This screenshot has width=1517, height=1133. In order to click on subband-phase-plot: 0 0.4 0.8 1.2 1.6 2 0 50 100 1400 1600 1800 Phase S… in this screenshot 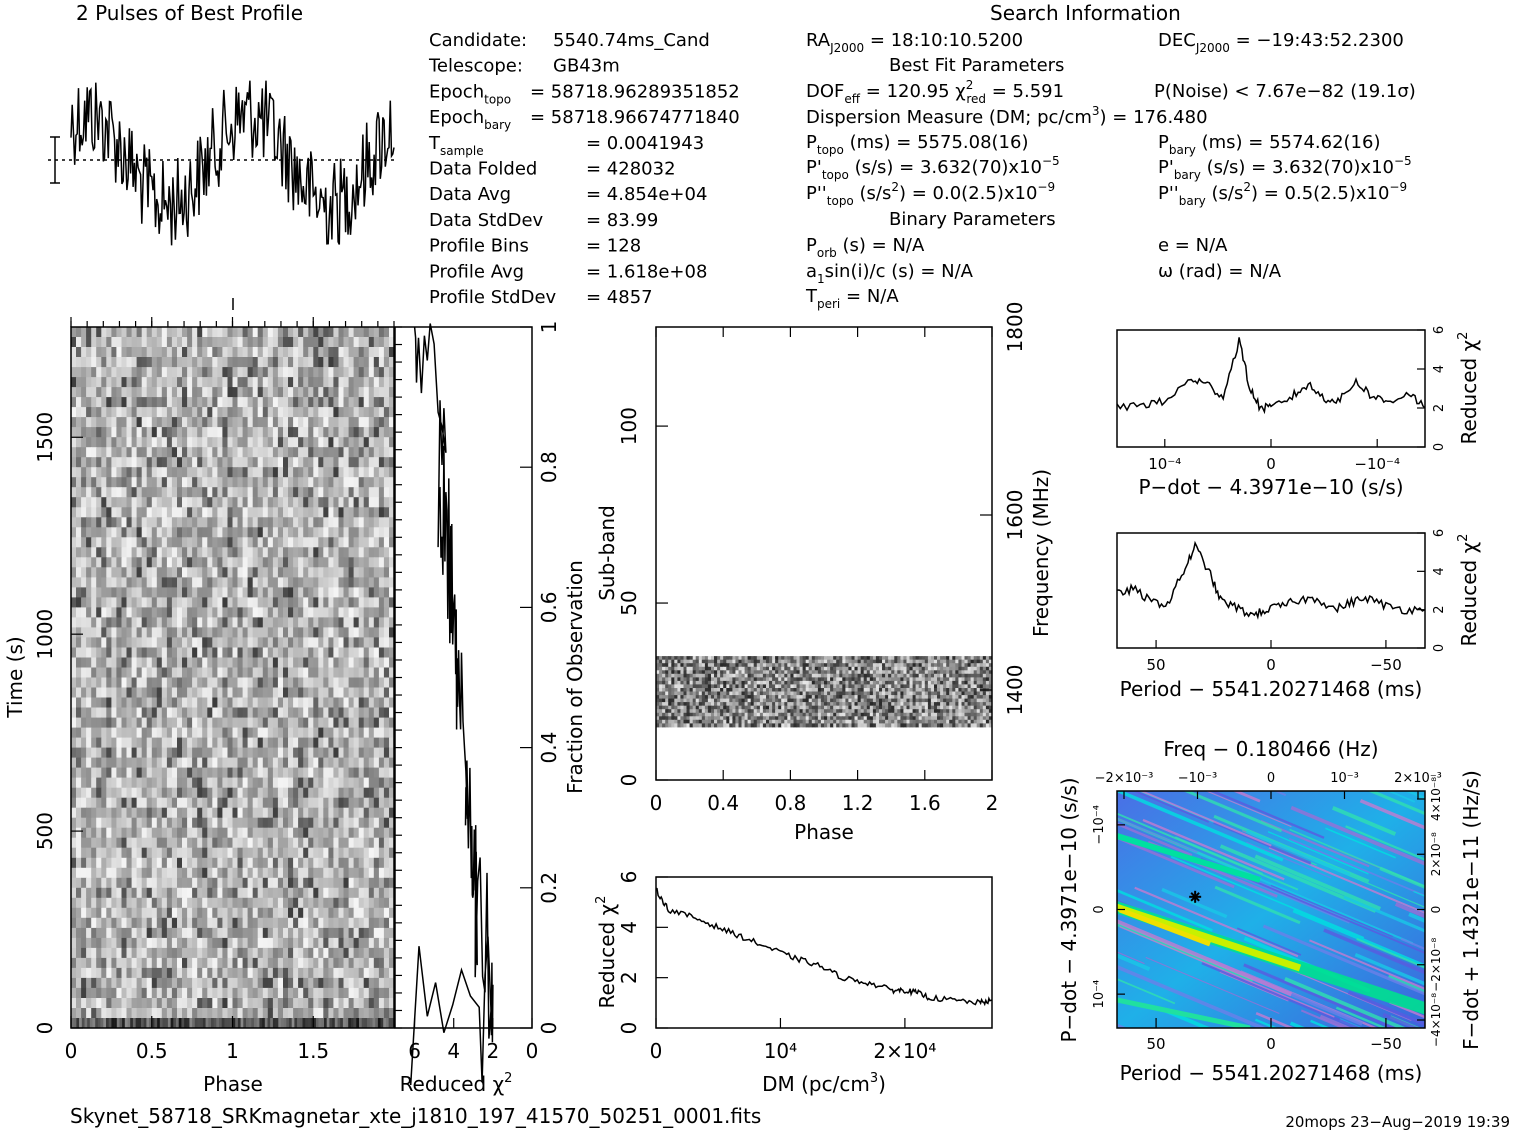, I will do `click(824, 573)`.